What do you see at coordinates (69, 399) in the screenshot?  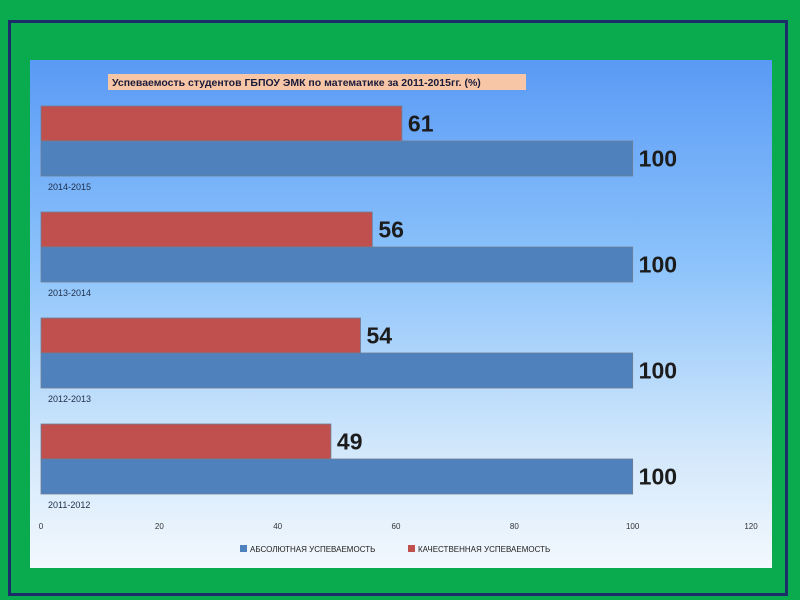 I see `category-label-2012-2013: 2012-2013` at bounding box center [69, 399].